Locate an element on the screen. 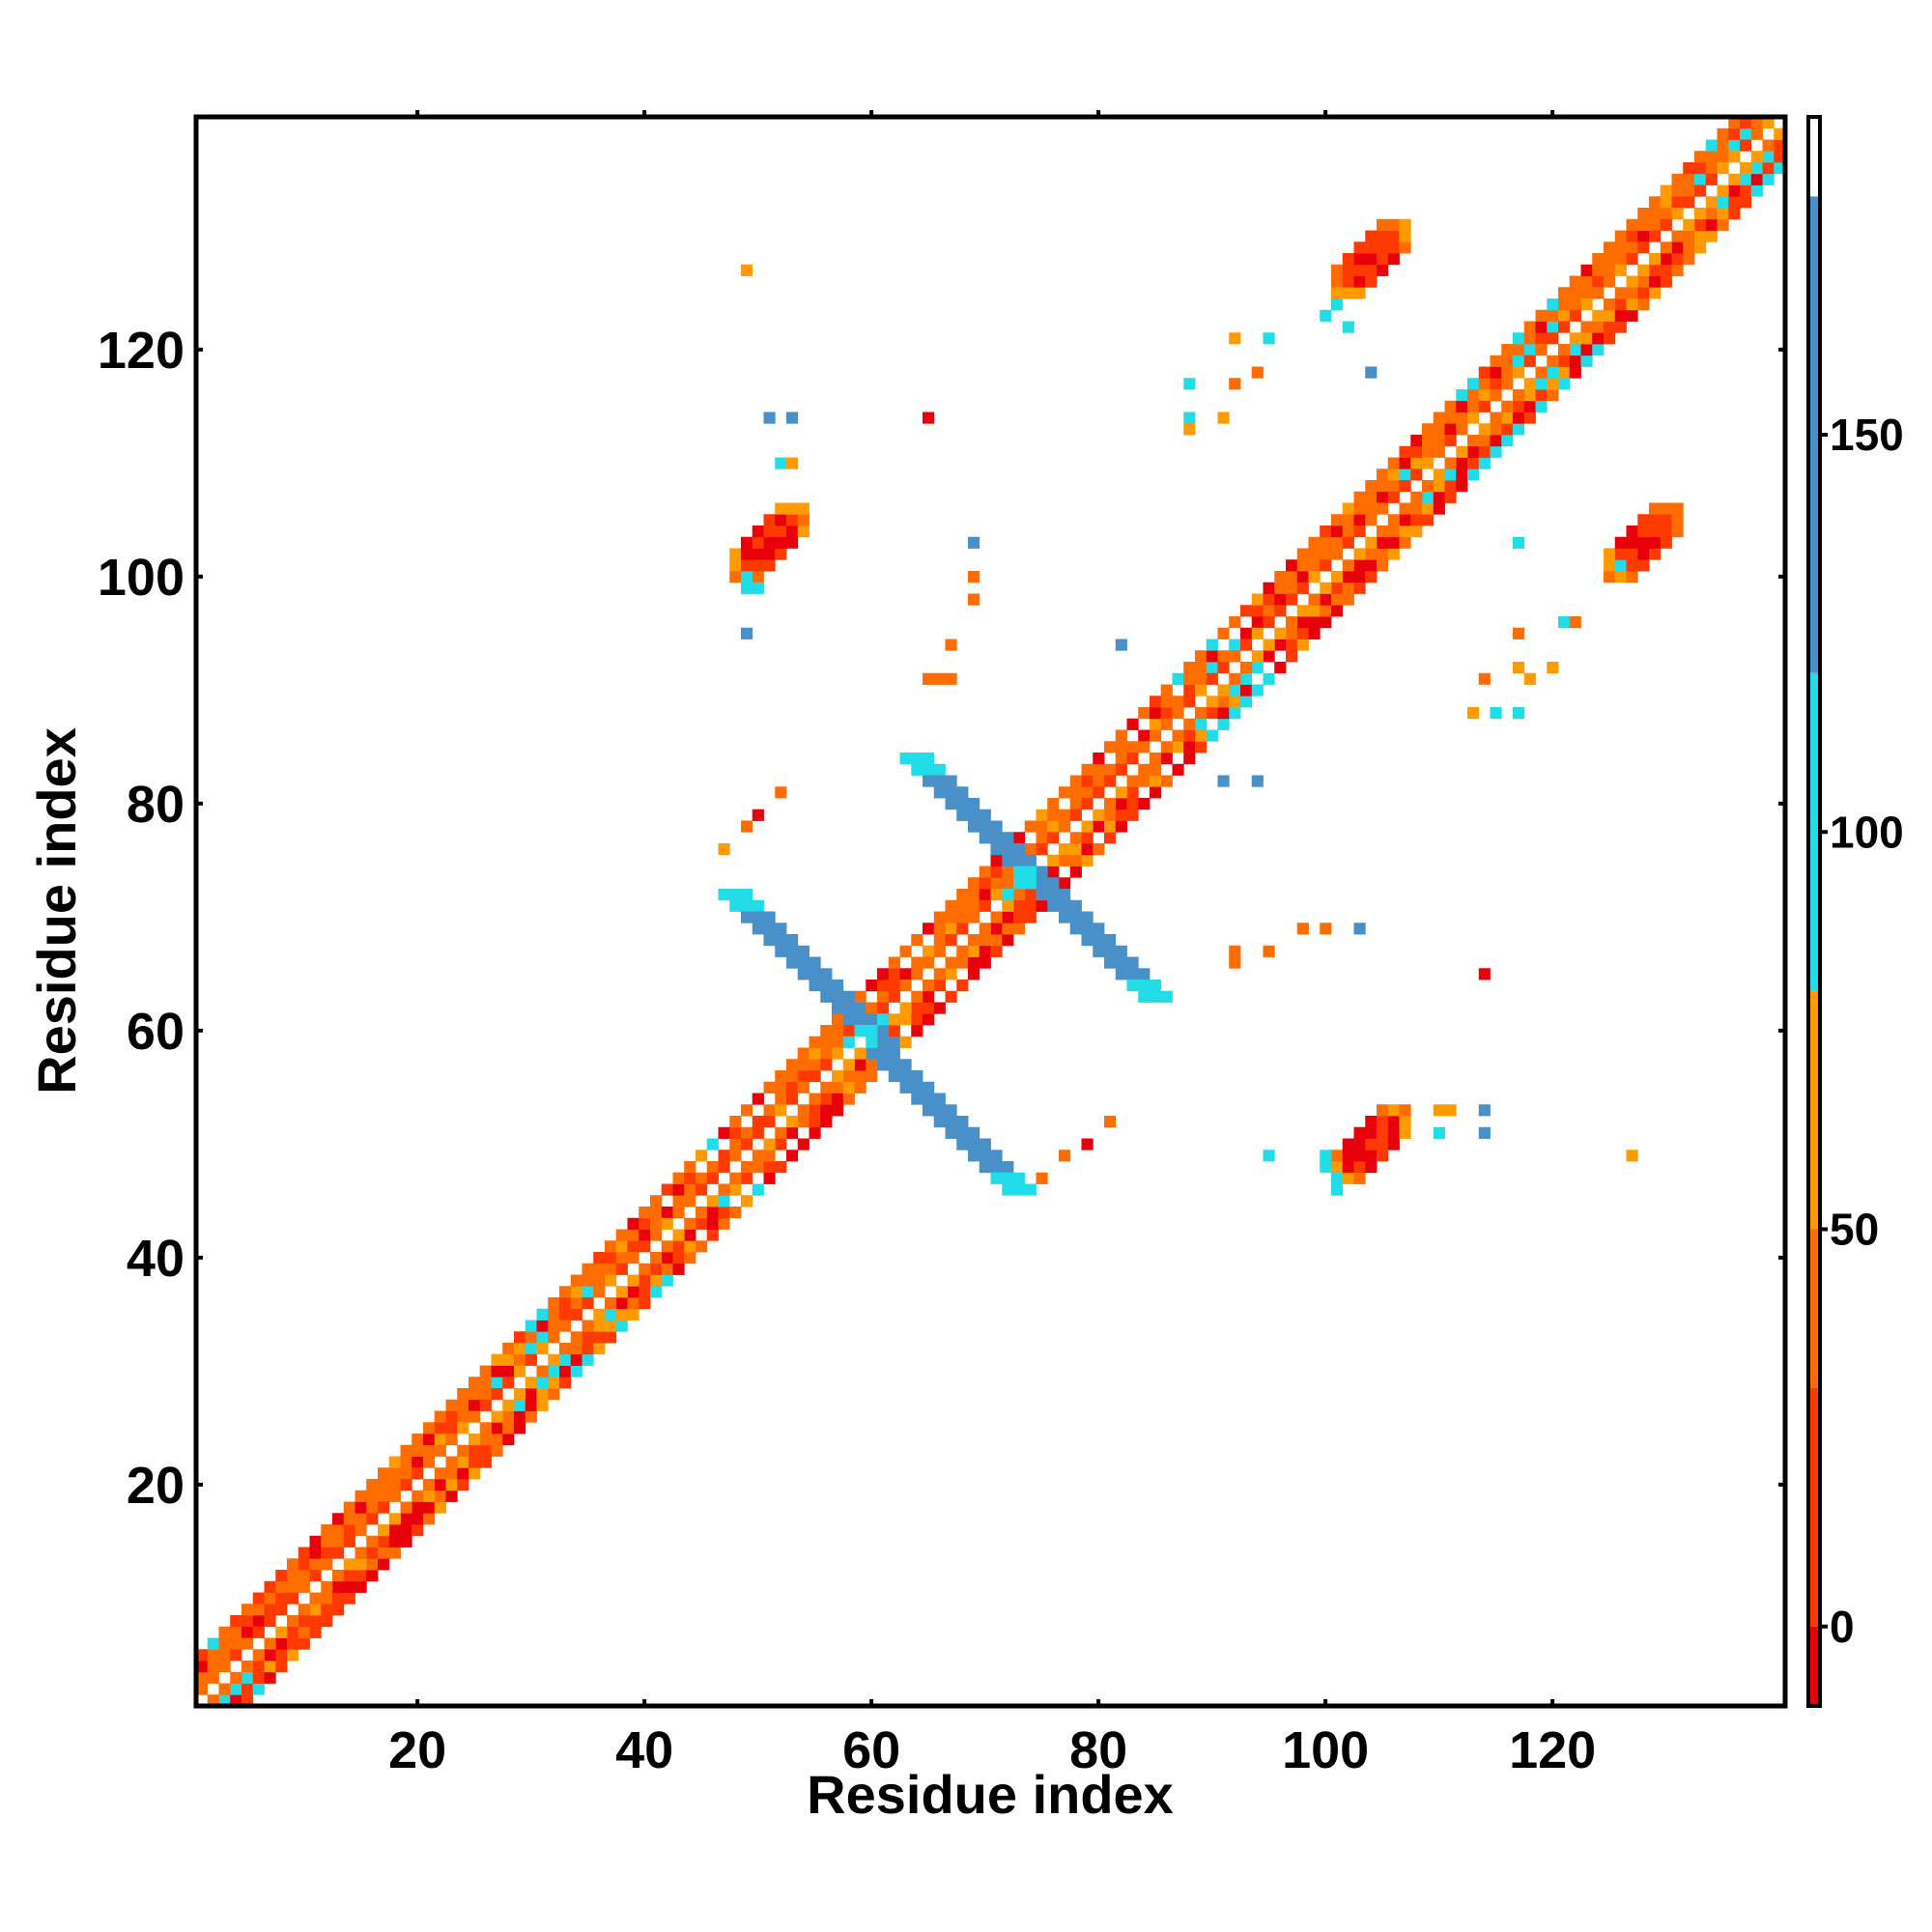 This screenshot has height=1932, width=1932. colorbar-tick-label: 0 is located at coordinates (1842, 1627).